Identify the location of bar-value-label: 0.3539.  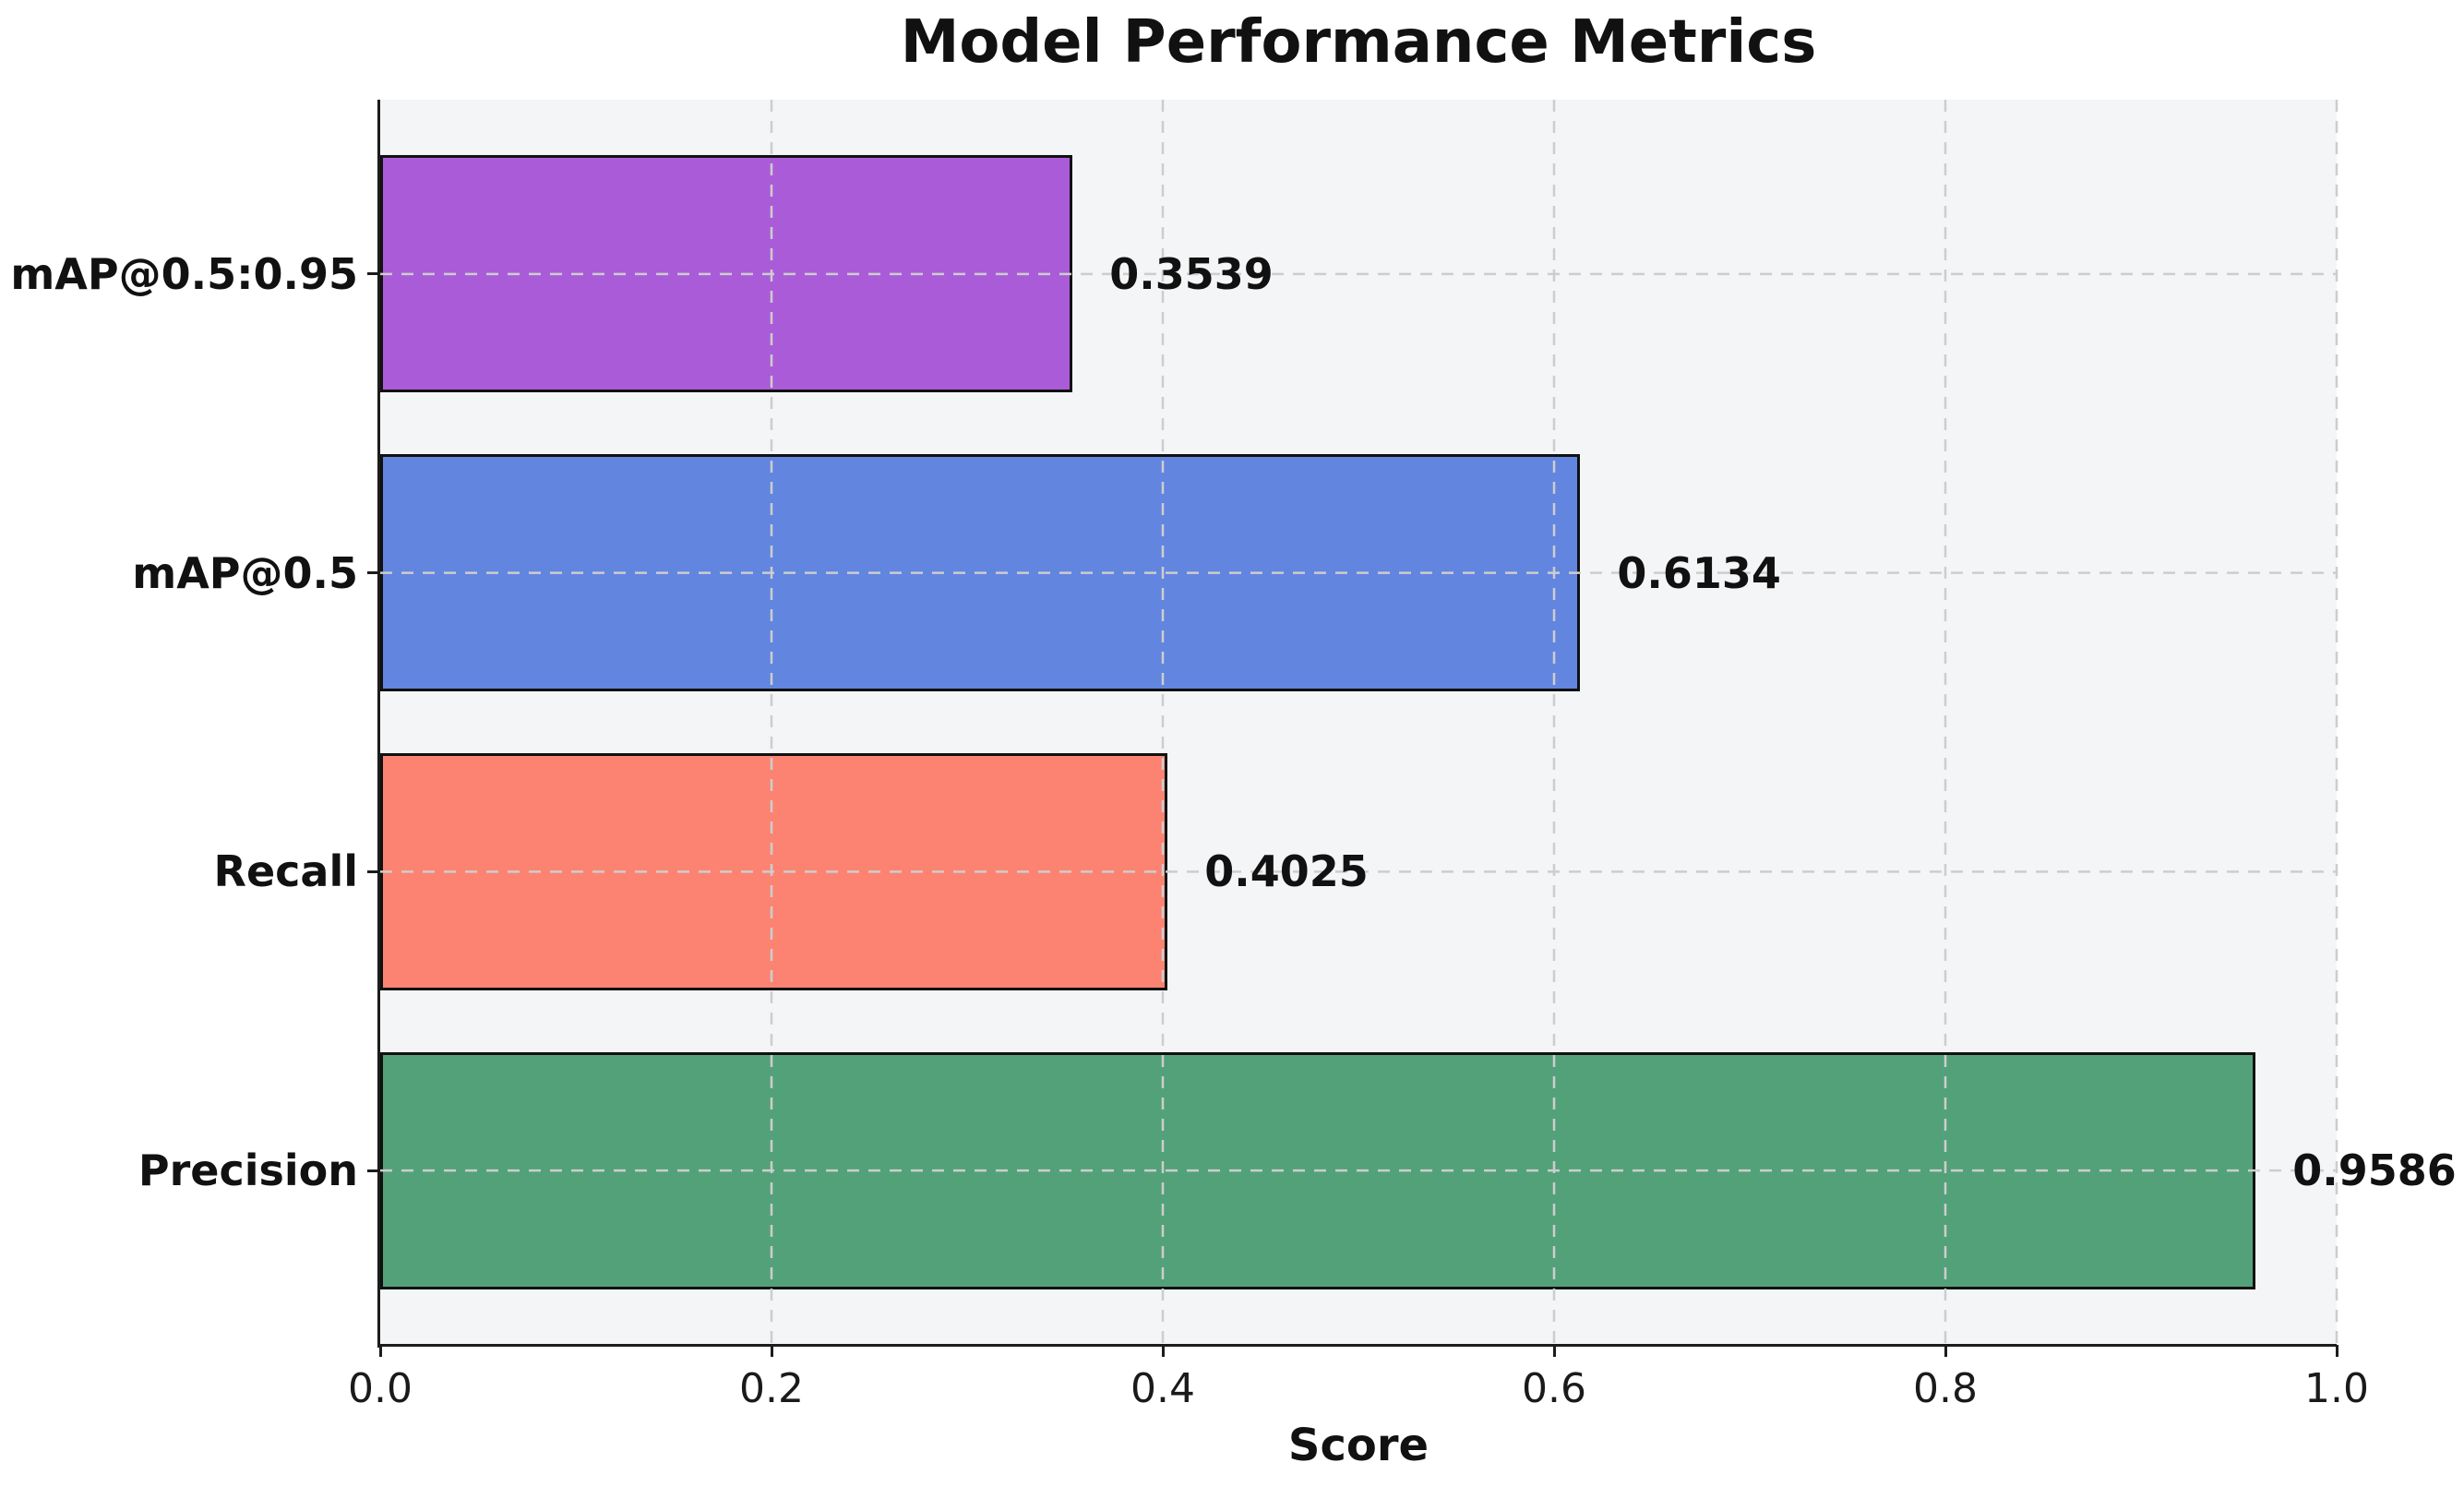
(1191, 274).